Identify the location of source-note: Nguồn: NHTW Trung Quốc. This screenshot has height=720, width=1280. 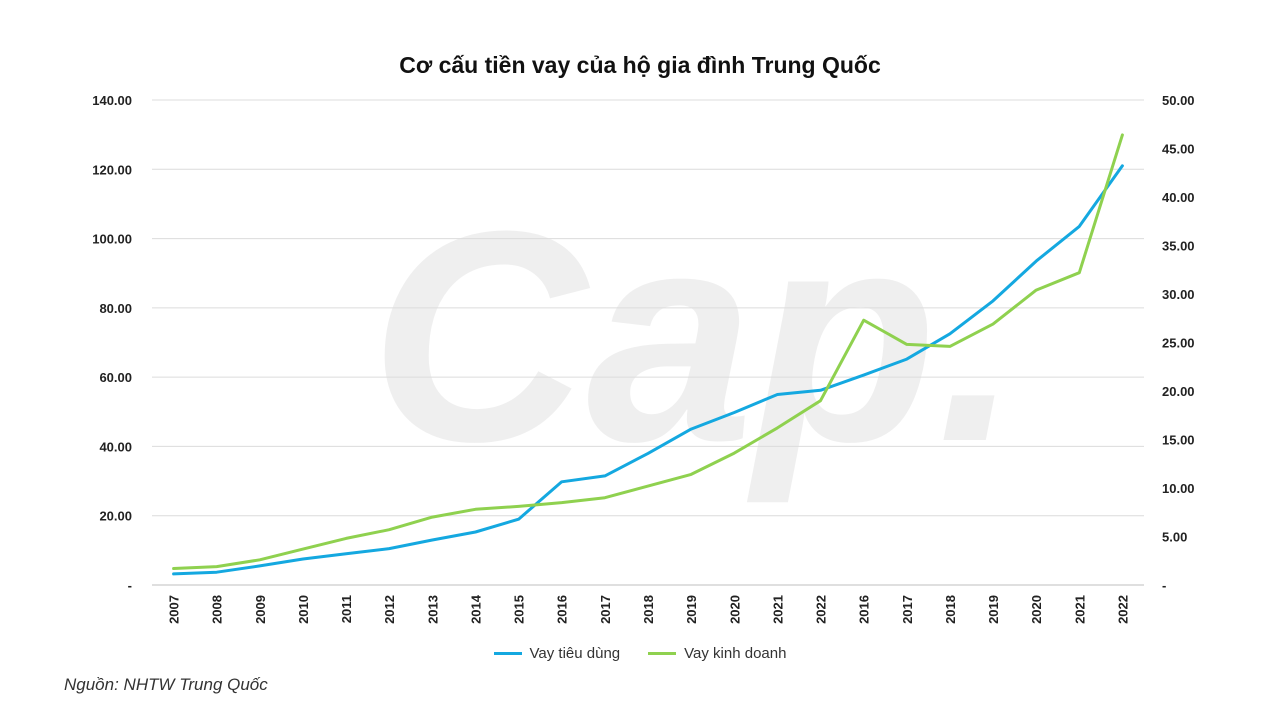
(166, 684).